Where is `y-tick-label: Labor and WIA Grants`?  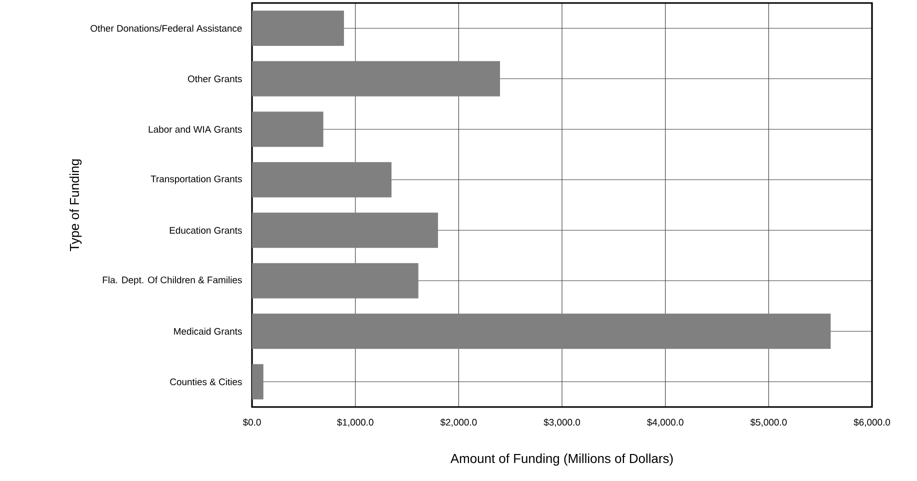
y-tick-label: Labor and WIA Grants is located at coordinates (195, 129).